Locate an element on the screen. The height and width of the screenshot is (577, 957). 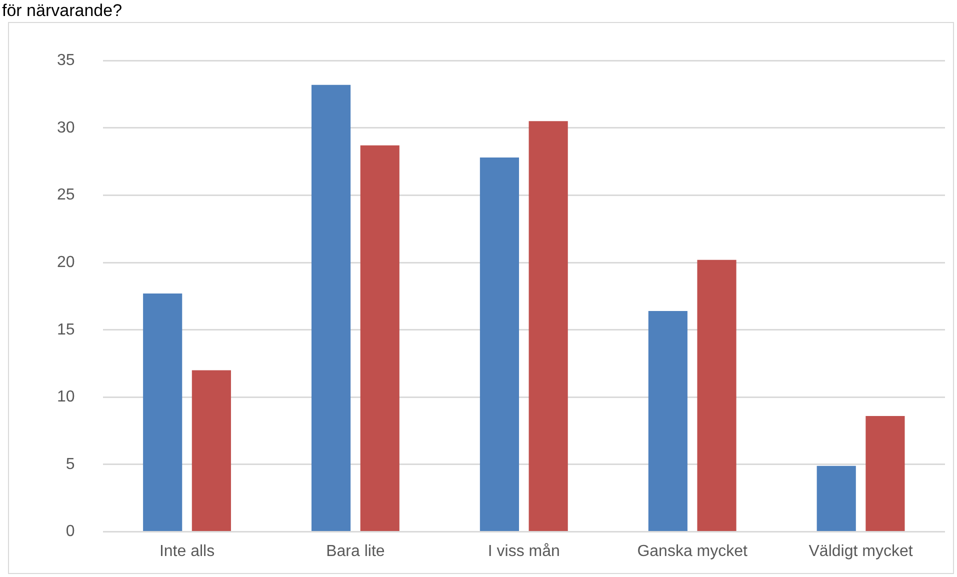
y-tick-label: 15 is located at coordinates (66, 329).